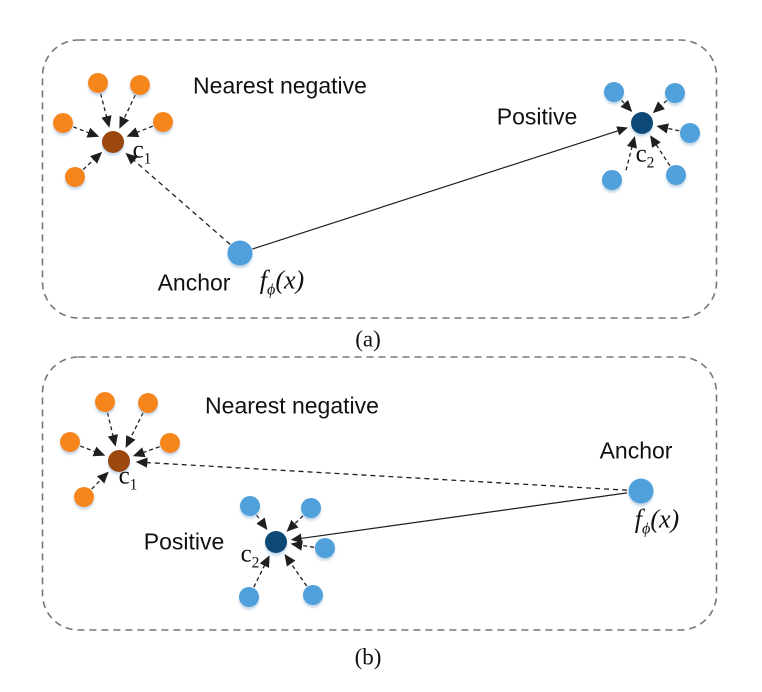 The height and width of the screenshot is (692, 762). Describe the element at coordinates (368, 657) in the screenshot. I see `caption-b: (b)` at that location.